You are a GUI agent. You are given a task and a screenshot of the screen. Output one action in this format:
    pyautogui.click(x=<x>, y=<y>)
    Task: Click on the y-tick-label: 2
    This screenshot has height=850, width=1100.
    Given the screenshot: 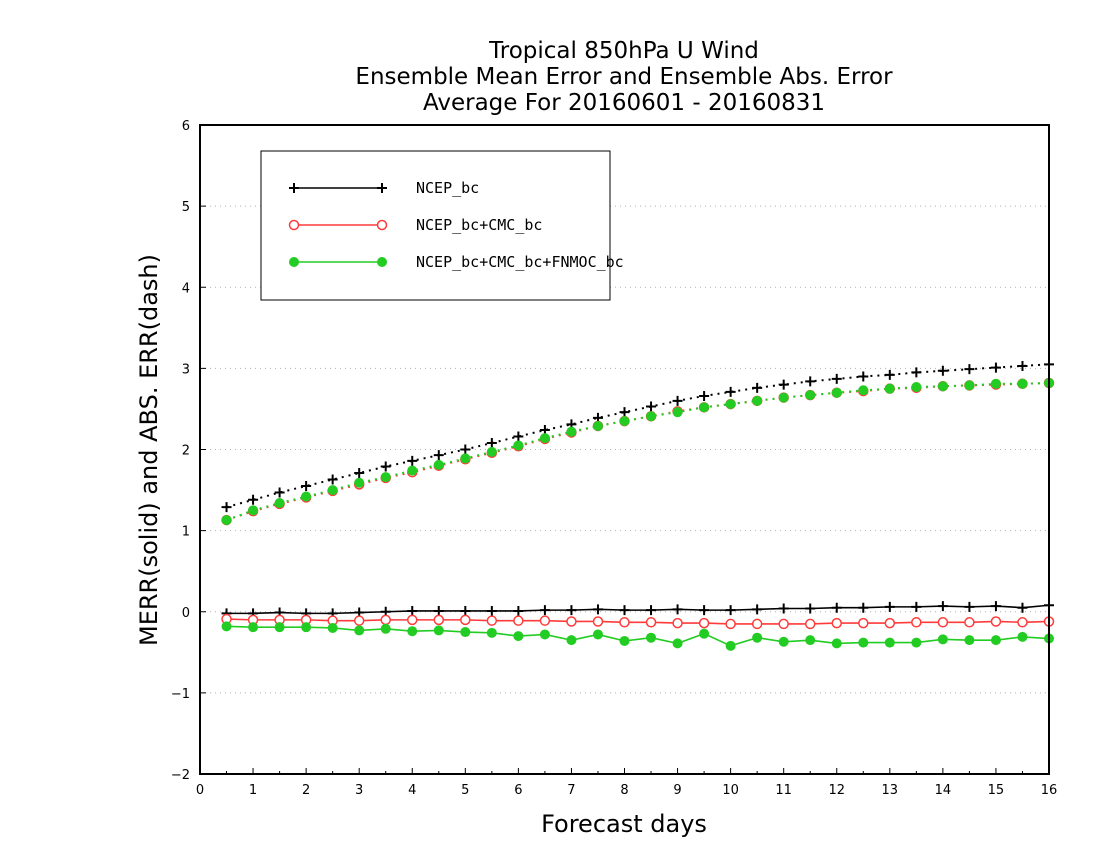 What is the action you would take?
    pyautogui.click(x=186, y=451)
    